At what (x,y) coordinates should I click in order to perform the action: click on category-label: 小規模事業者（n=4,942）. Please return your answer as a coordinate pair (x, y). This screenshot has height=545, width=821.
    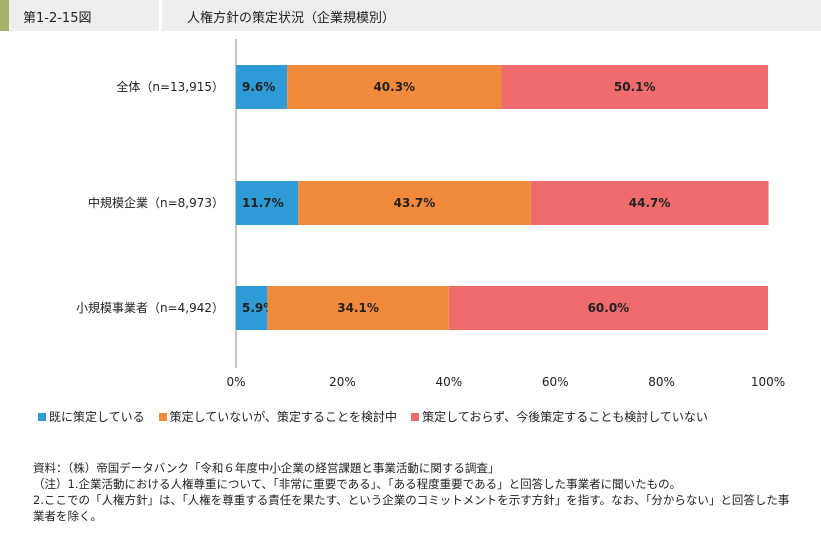
    Looking at the image, I should click on (150, 307).